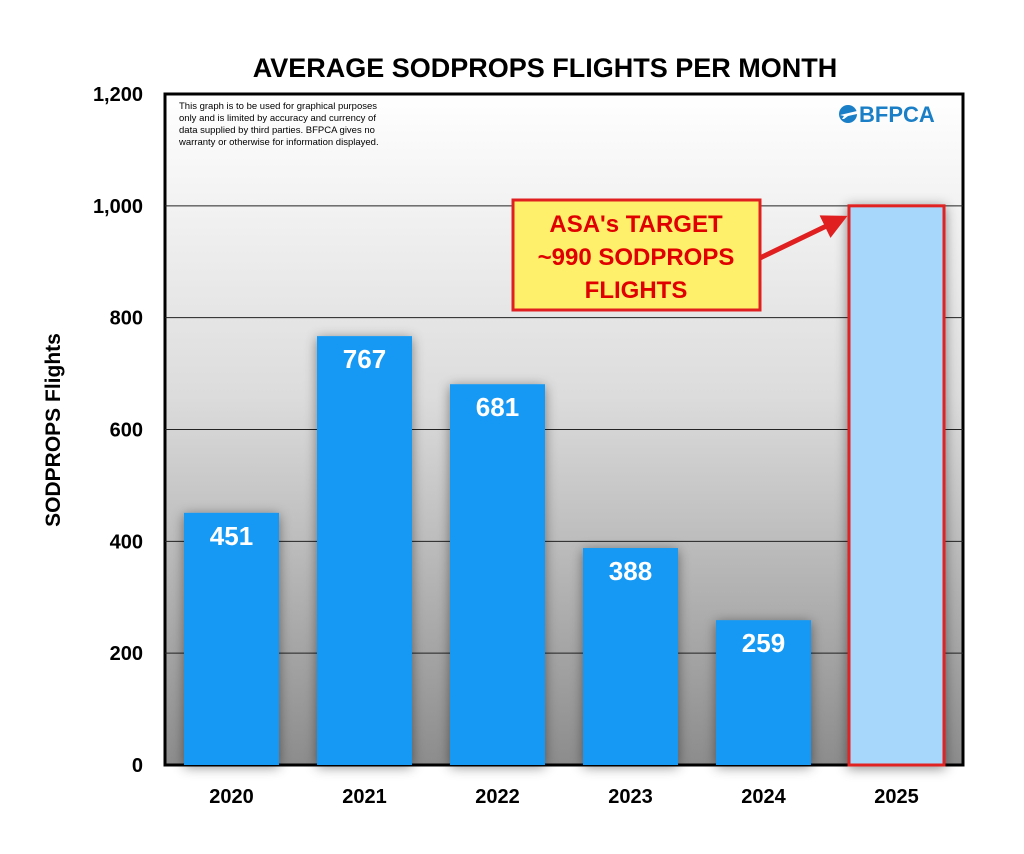 The height and width of the screenshot is (854, 1024). Describe the element at coordinates (763, 797) in the screenshot. I see `x-tick-label: 2024` at that location.